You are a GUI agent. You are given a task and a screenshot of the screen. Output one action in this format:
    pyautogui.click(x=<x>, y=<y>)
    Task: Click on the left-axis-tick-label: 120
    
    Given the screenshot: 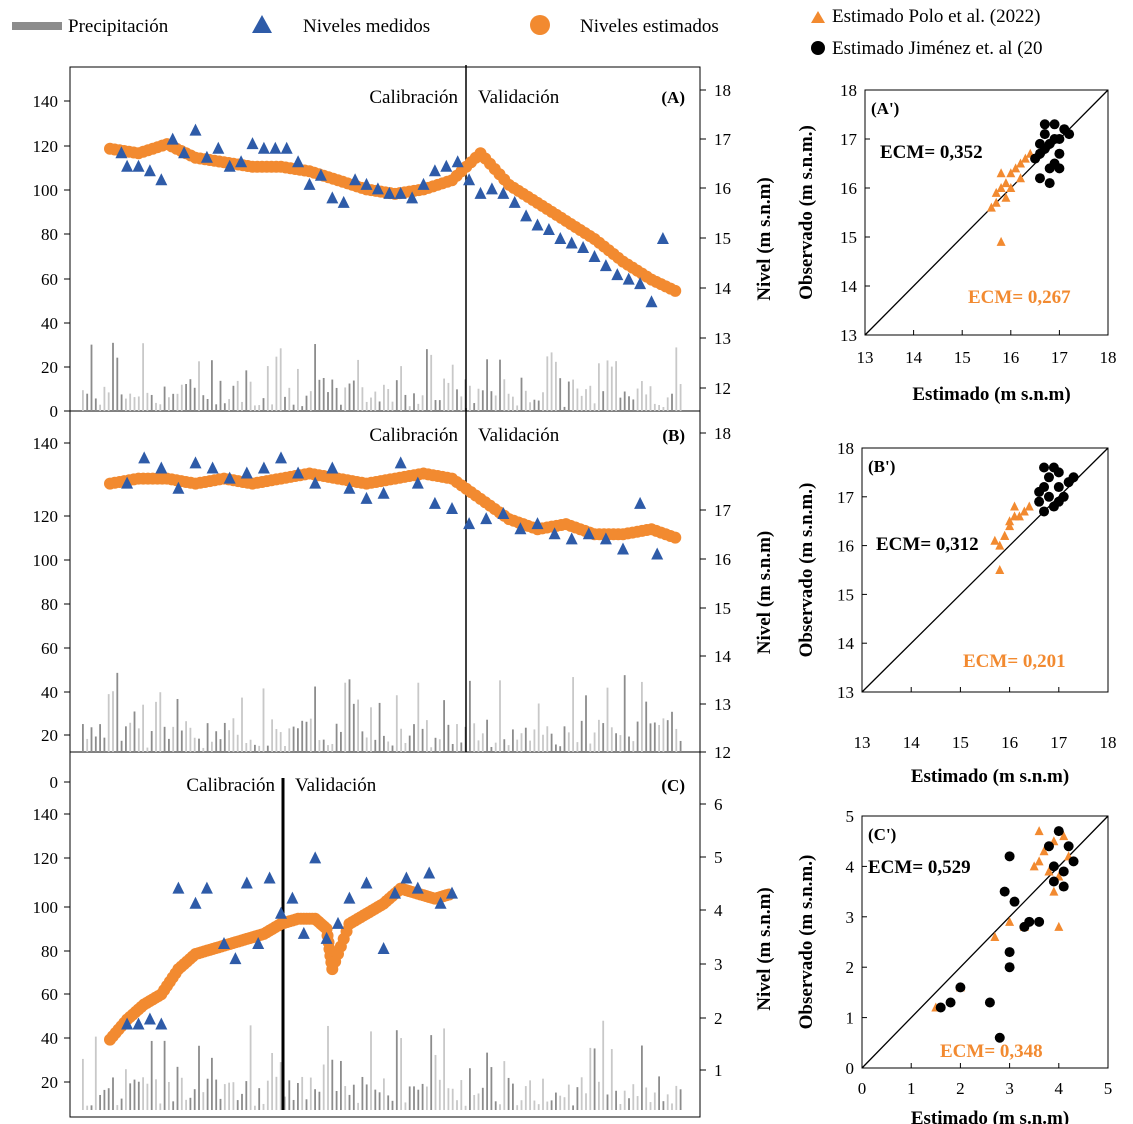 What is the action you would take?
    pyautogui.click(x=46, y=146)
    